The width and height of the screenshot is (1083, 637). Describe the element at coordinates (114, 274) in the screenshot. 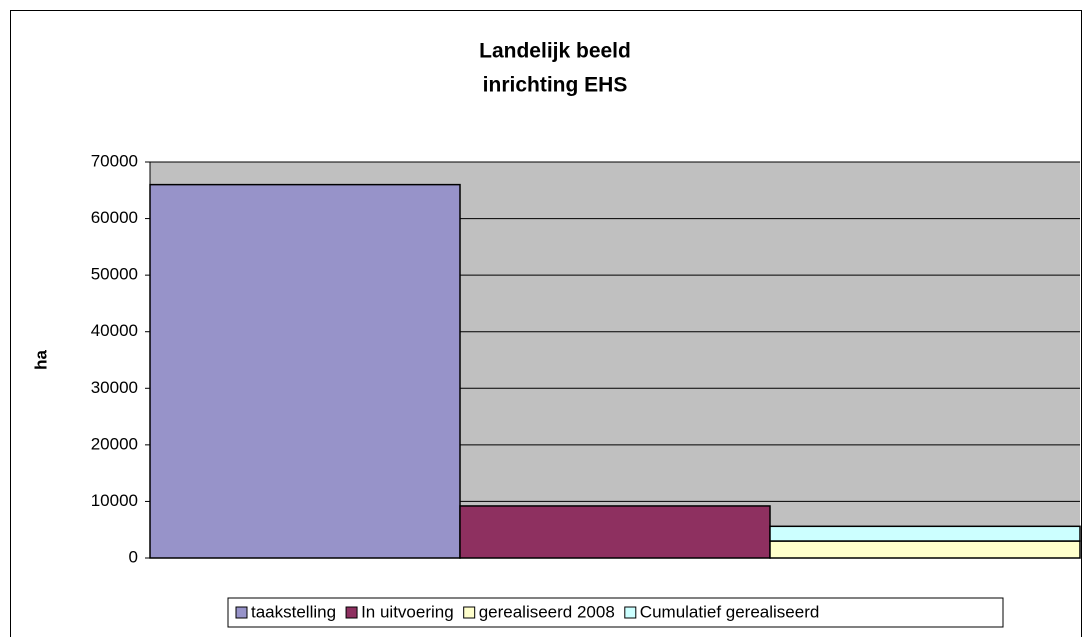

I see `y-tick-label: 50000` at that location.